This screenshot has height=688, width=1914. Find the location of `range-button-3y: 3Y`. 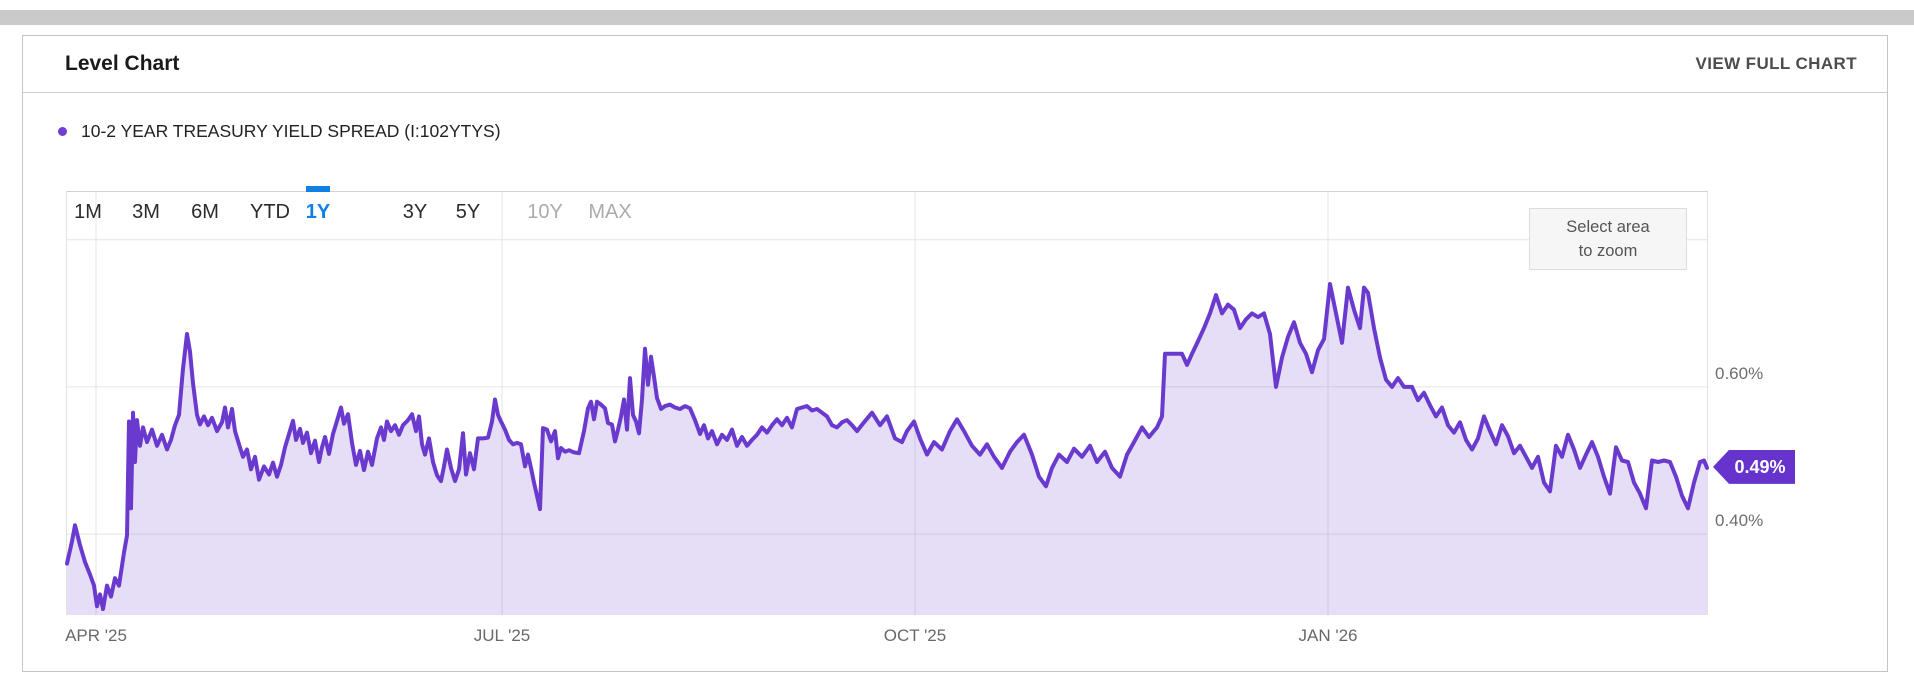

range-button-3y: 3Y is located at coordinates (415, 212).